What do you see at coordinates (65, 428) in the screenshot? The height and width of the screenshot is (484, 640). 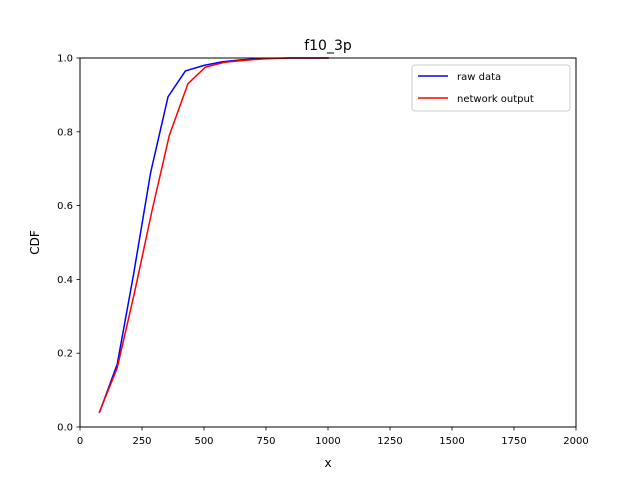 I see `y-tick-label: 0.0` at bounding box center [65, 428].